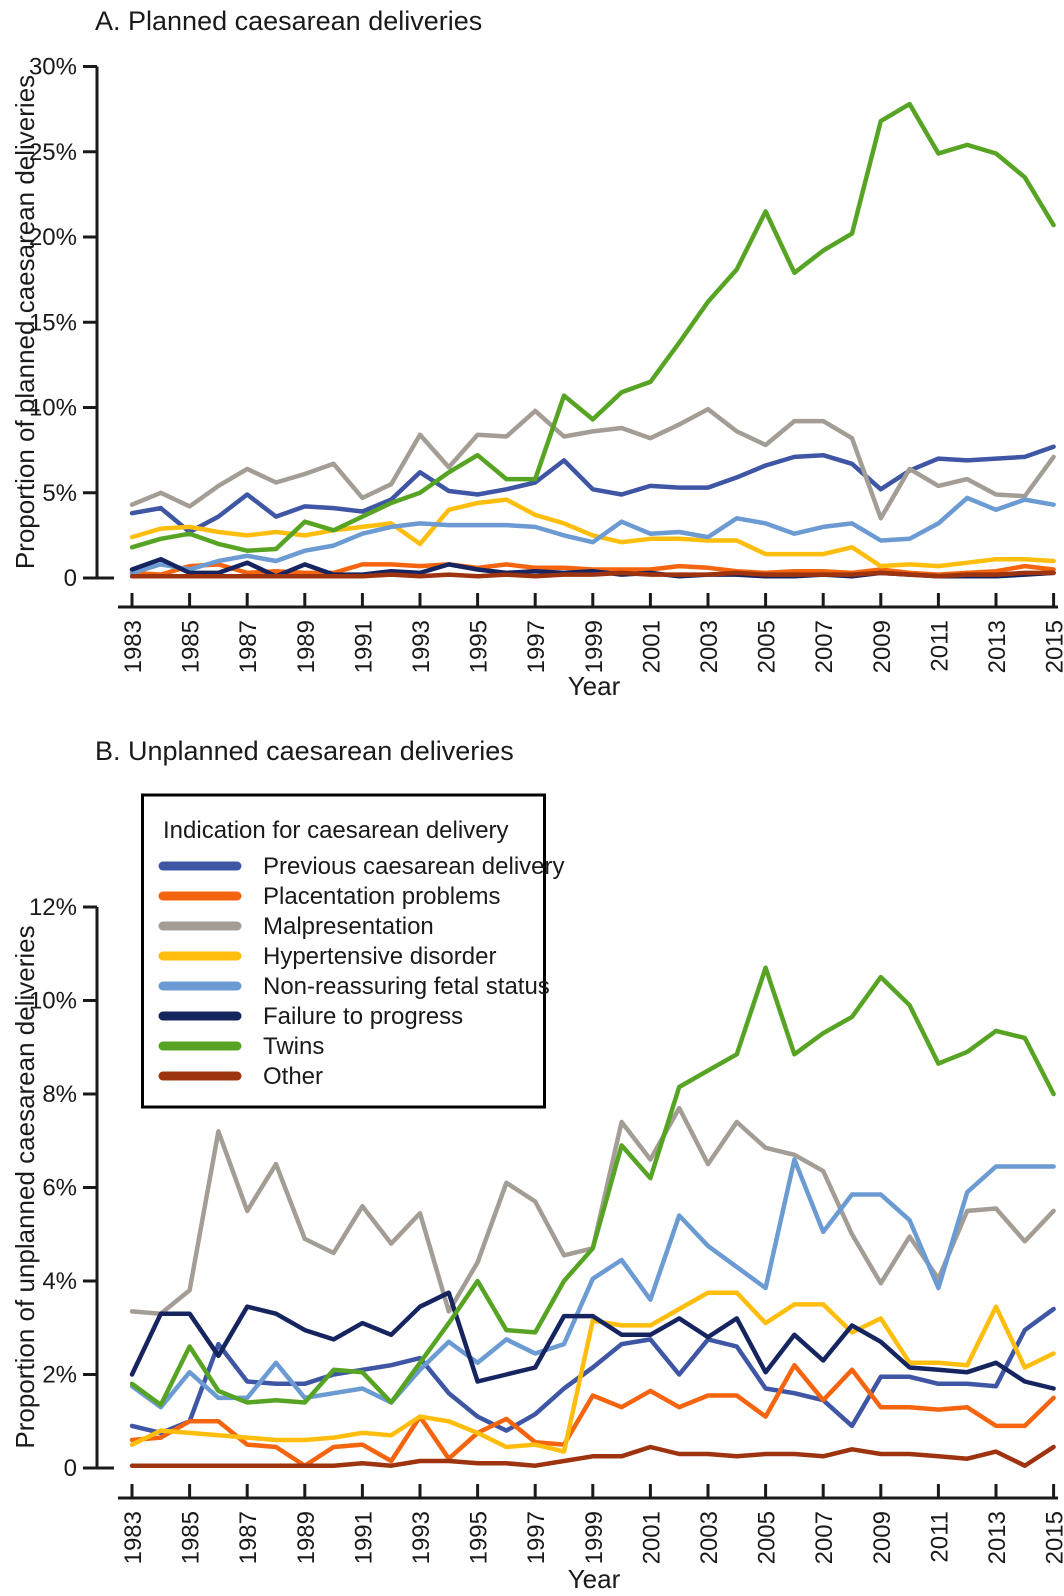 The image size is (1064, 1596). I want to click on legend-border, so click(343, 951).